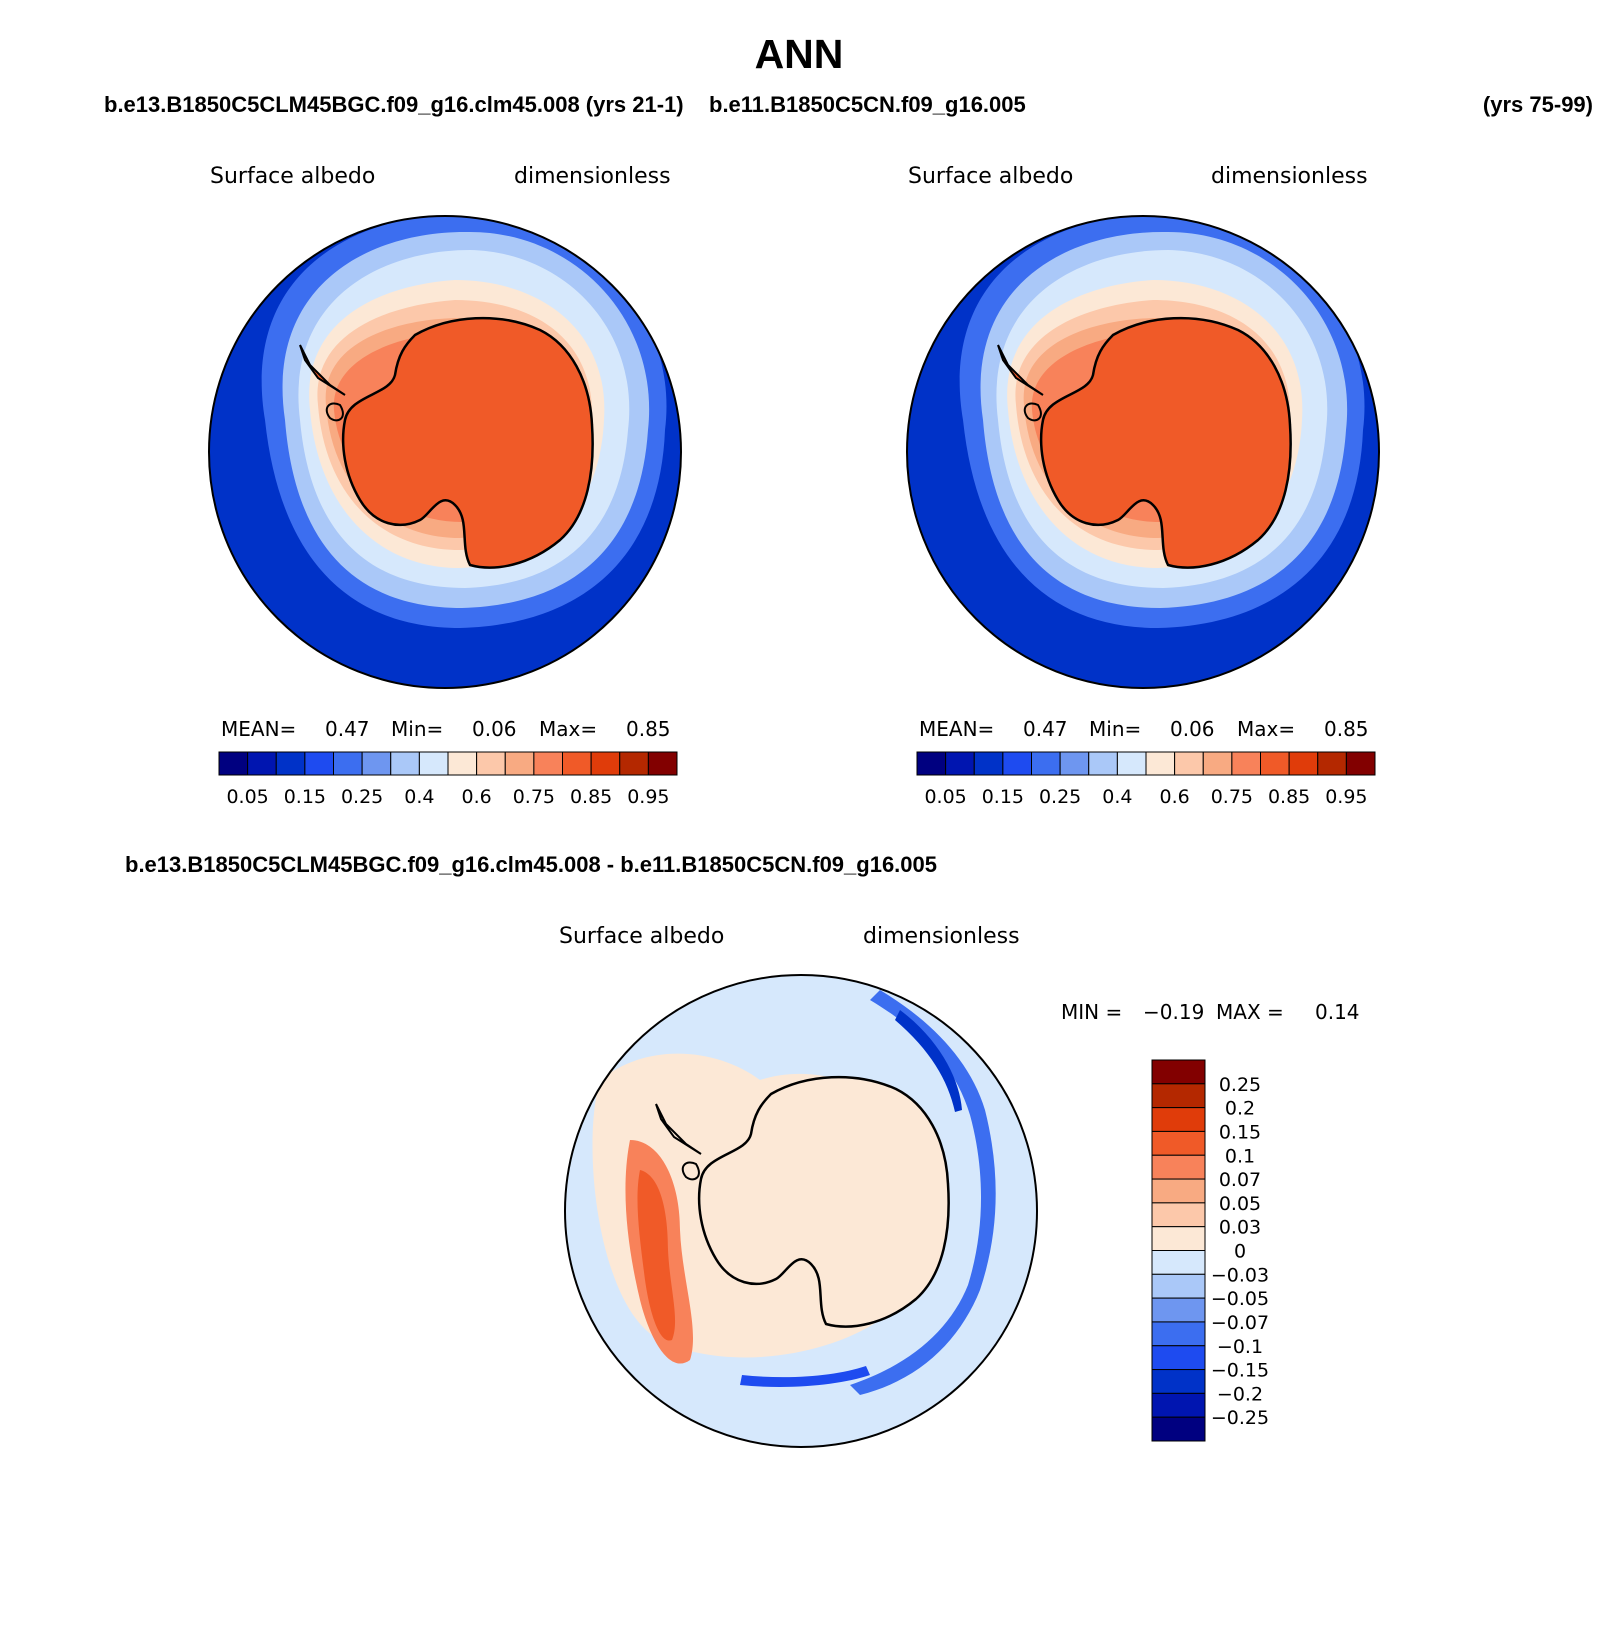 The height and width of the screenshot is (1638, 1619). Describe the element at coordinates (258, 729) in the screenshot. I see `panel1-mean-label: MEAN=` at that location.